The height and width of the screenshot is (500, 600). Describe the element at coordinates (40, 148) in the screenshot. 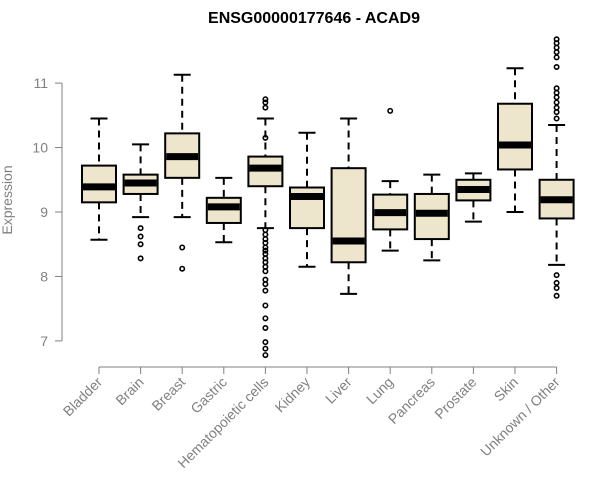

I see `y-tick-label: 10` at that location.